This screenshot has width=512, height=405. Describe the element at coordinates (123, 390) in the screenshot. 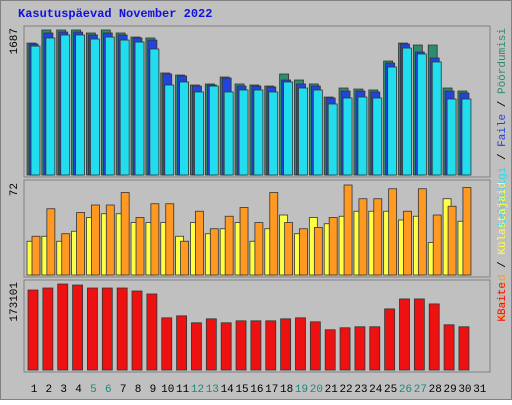

I see `x-tick-label: 7` at that location.